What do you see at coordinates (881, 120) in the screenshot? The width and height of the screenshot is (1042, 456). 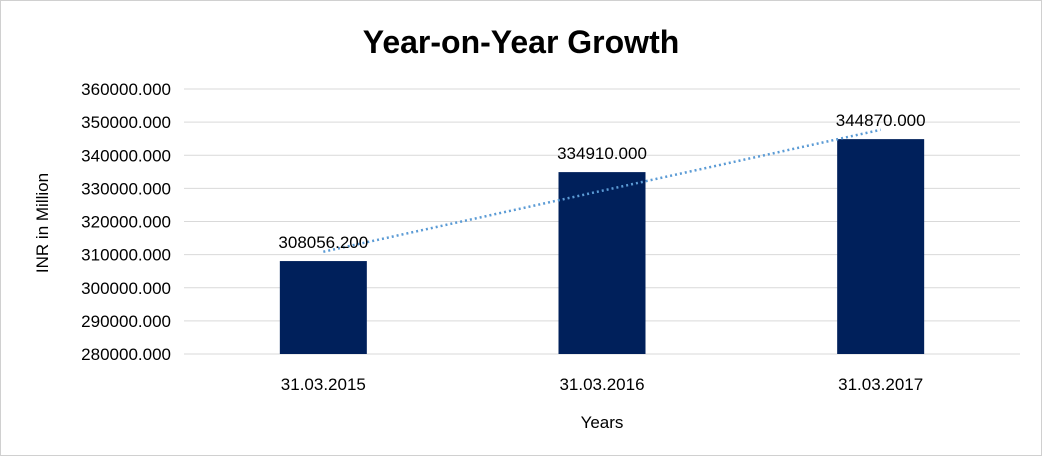 I see `data-label: 344870.000` at bounding box center [881, 120].